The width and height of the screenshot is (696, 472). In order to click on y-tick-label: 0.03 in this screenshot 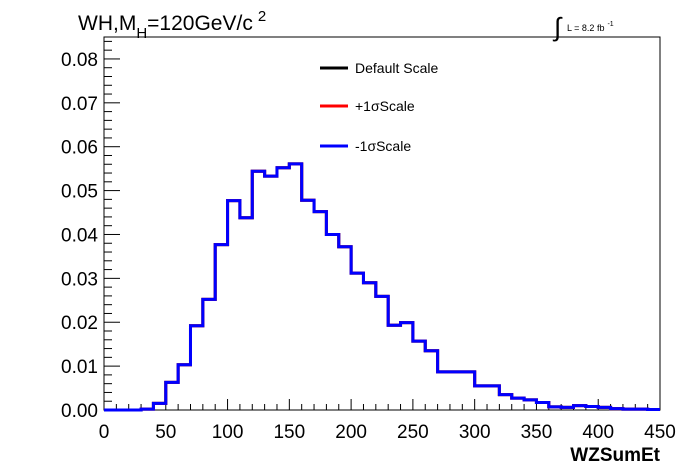, I will do `click(79, 279)`.